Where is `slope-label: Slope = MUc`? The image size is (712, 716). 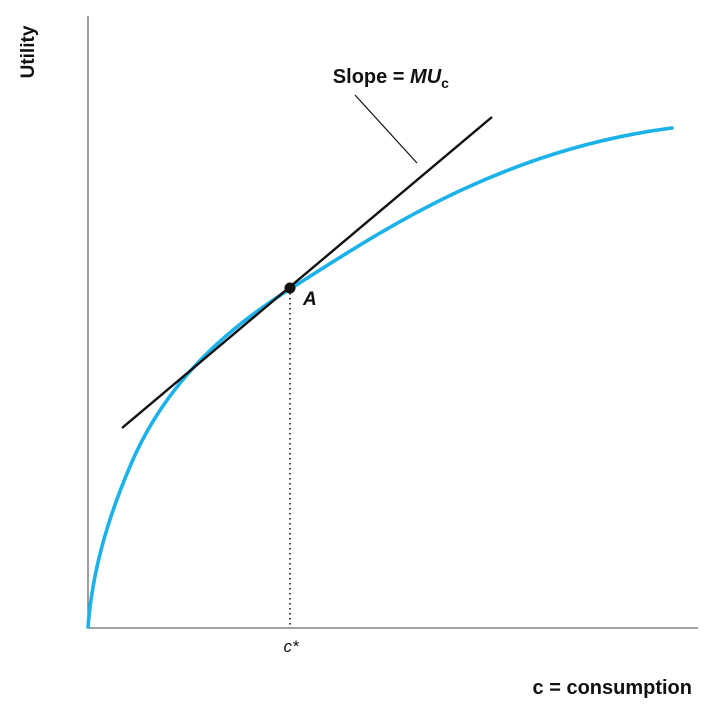
slope-label: Slope = MUc is located at coordinates (385, 79).